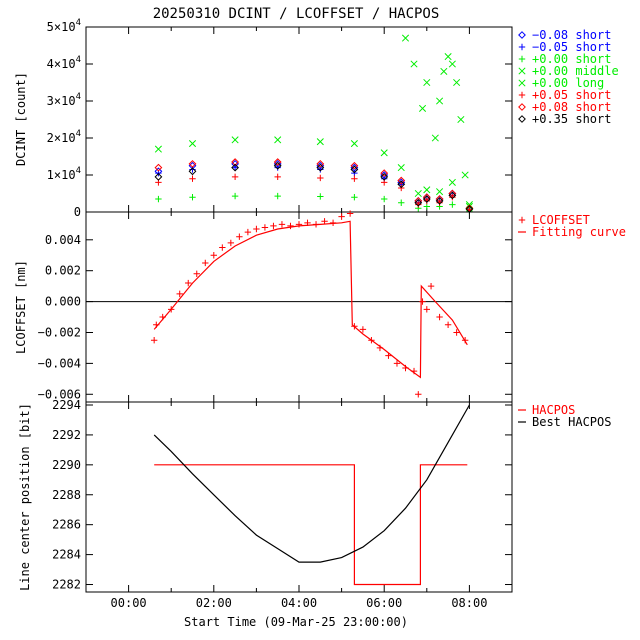 The image size is (640, 640). I want to click on series-best-hacpos, so click(311, 483).